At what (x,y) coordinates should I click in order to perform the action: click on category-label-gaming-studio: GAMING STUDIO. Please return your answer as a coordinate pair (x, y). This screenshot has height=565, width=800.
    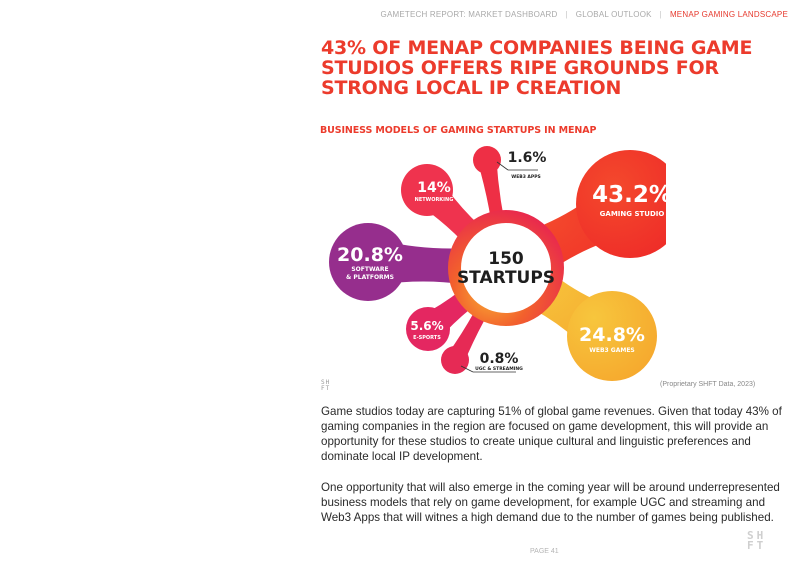
    Looking at the image, I should click on (632, 214).